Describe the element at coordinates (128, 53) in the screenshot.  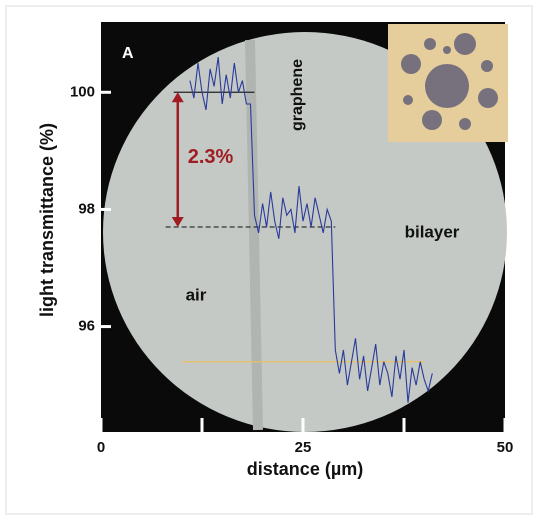
I see `panel-label: A` at that location.